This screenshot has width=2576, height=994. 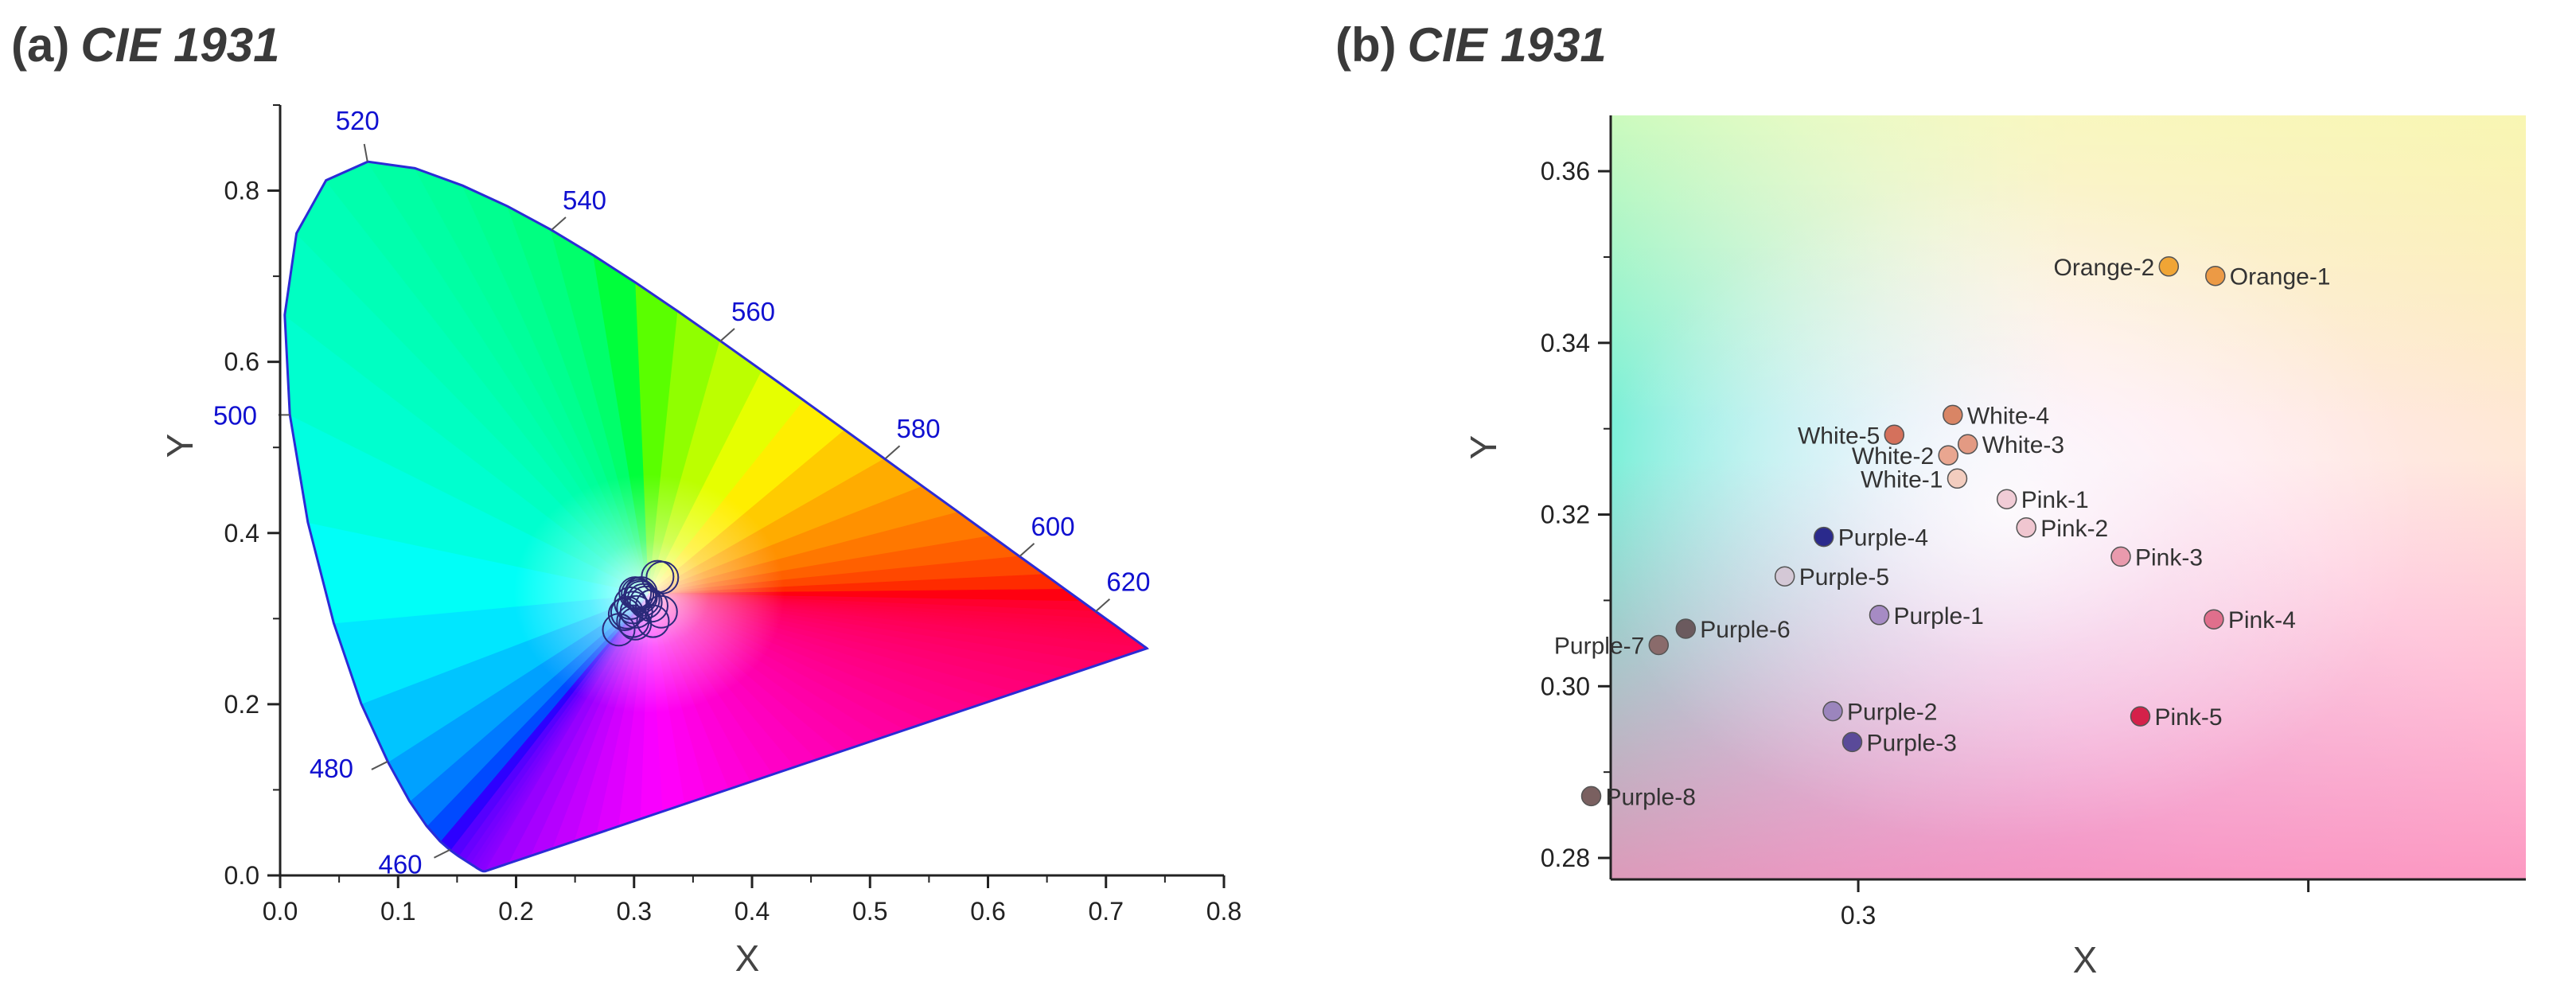 I want to click on x-tick-label: 0.5, so click(x=869, y=912).